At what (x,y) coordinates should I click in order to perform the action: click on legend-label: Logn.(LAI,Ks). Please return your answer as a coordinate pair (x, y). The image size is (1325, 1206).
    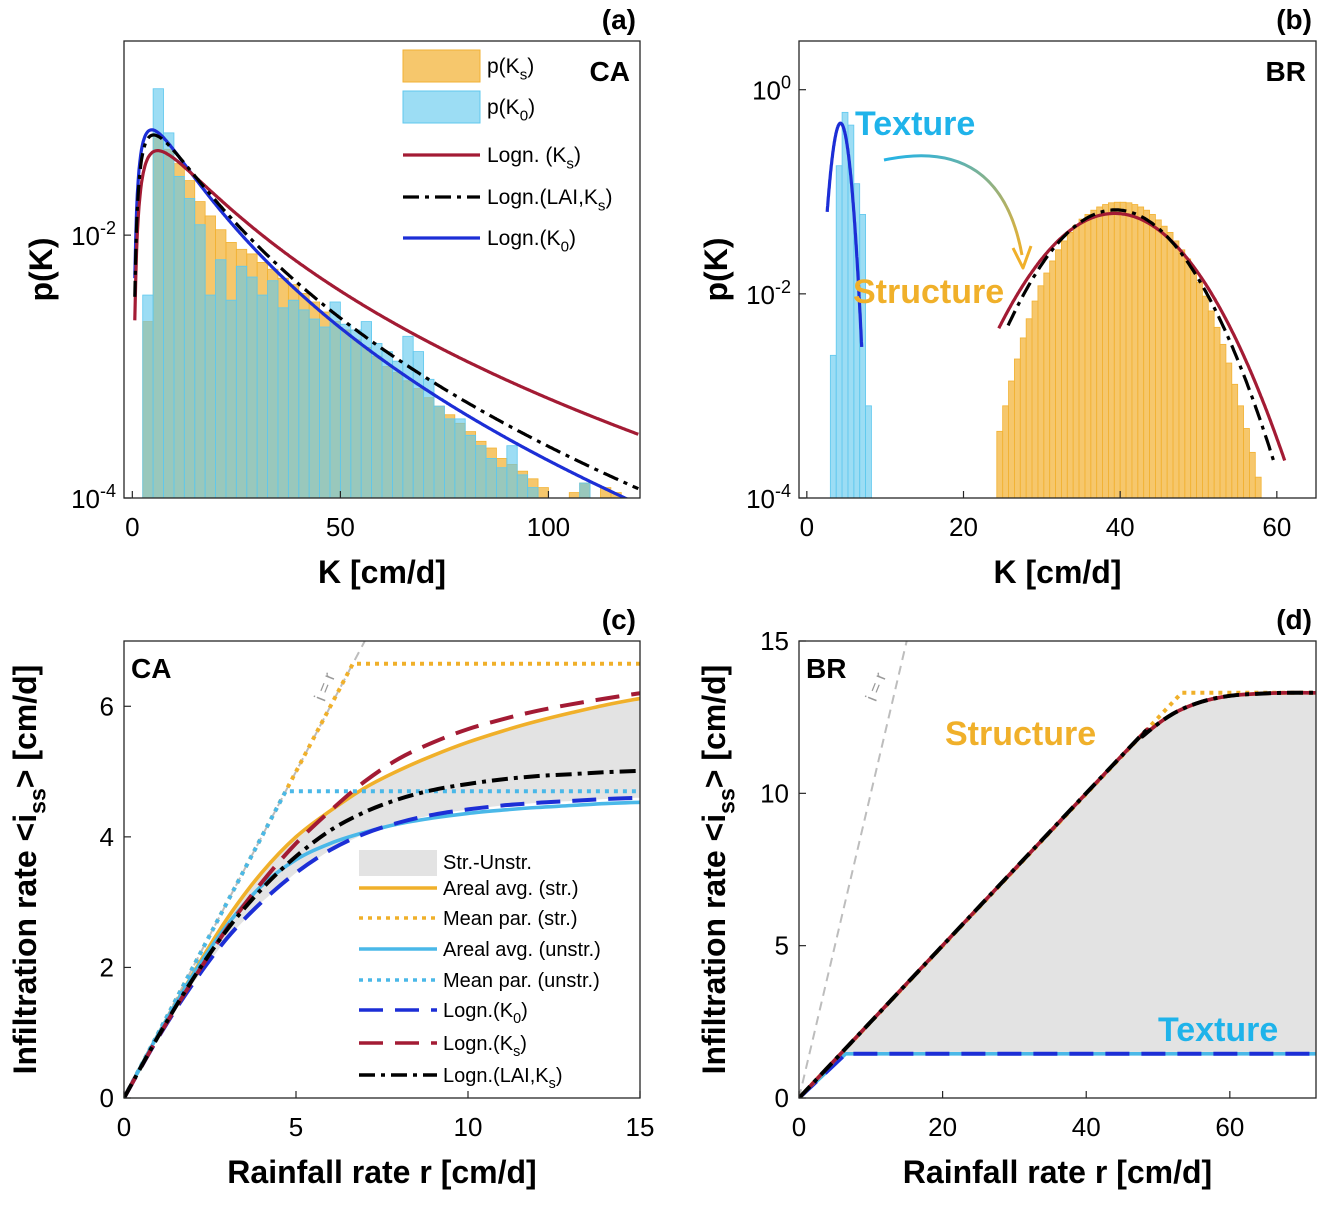
    Looking at the image, I should click on (549, 200).